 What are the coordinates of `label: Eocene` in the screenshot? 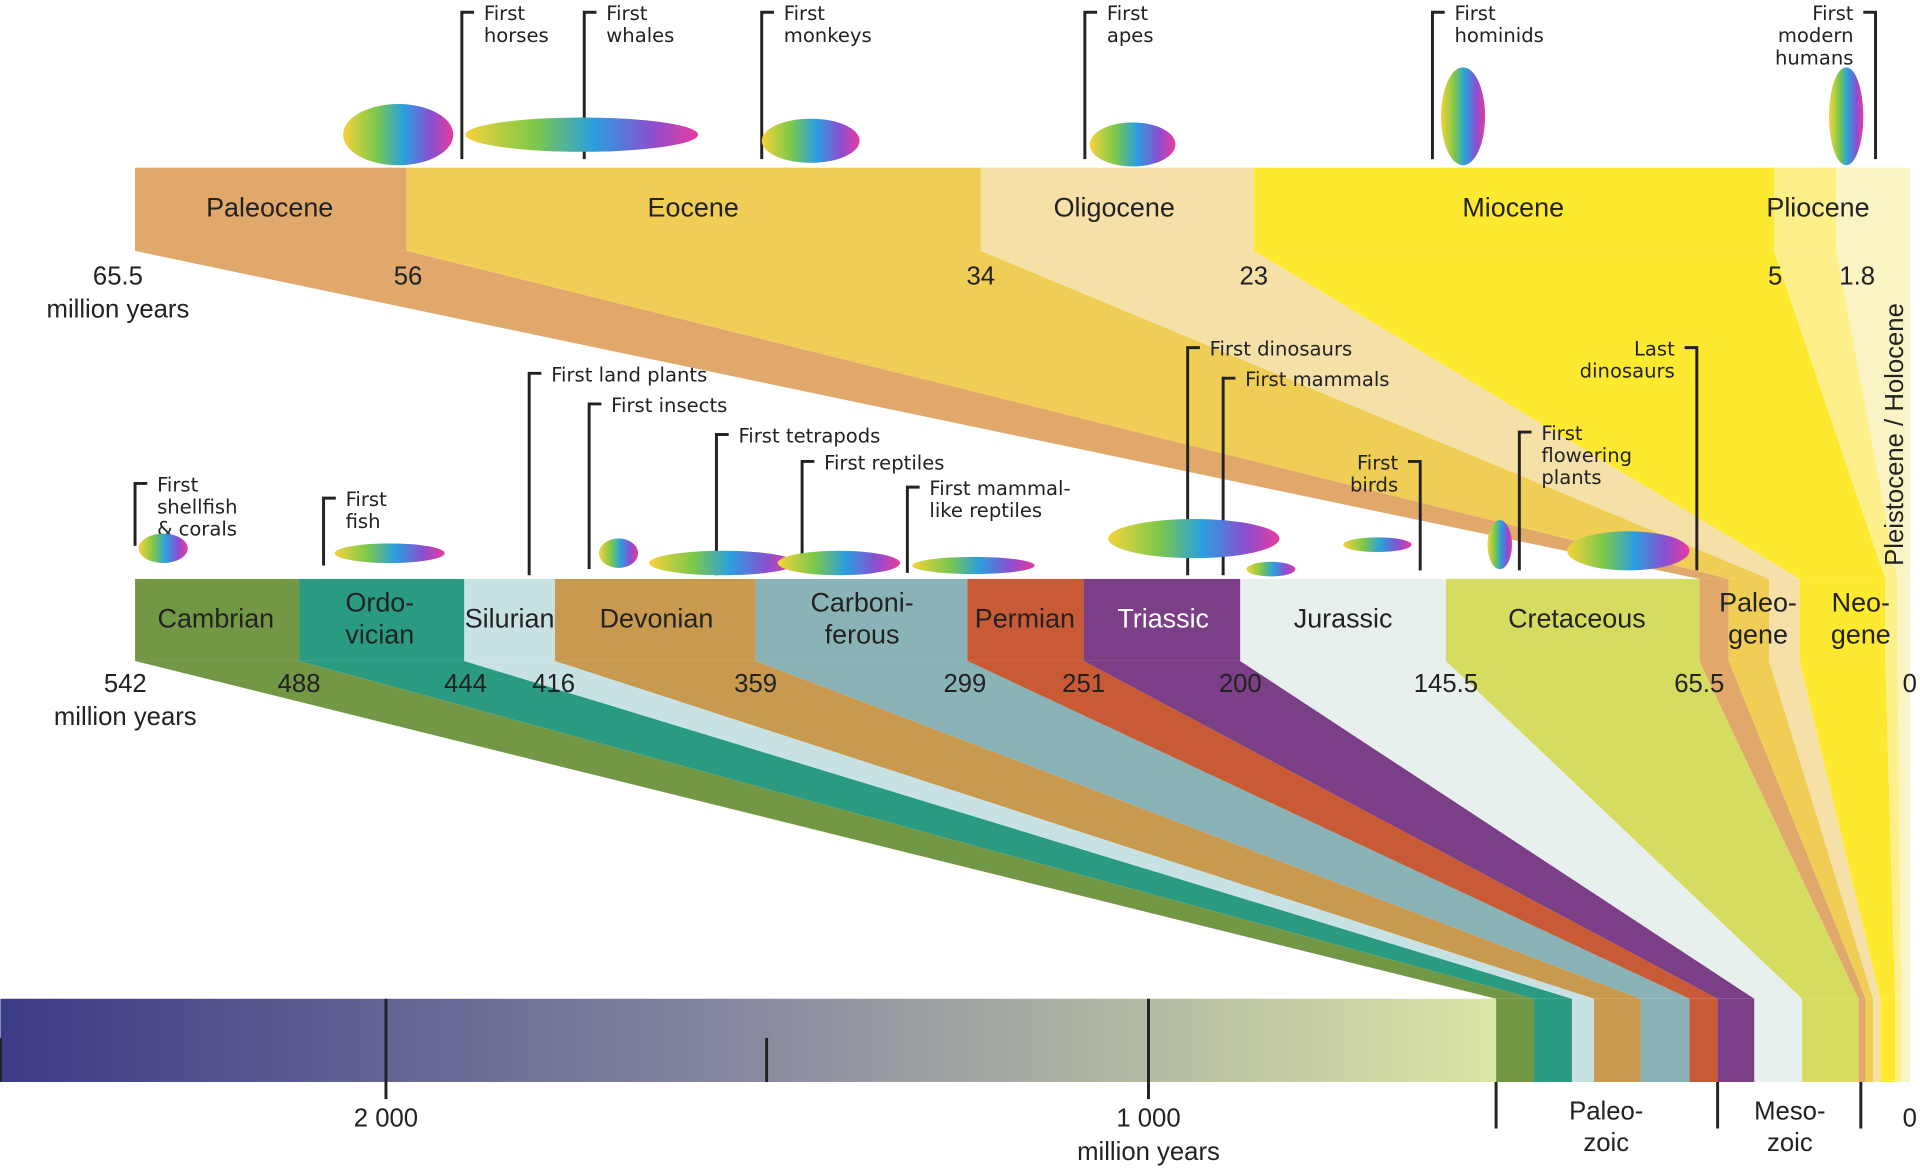 It's located at (693, 207).